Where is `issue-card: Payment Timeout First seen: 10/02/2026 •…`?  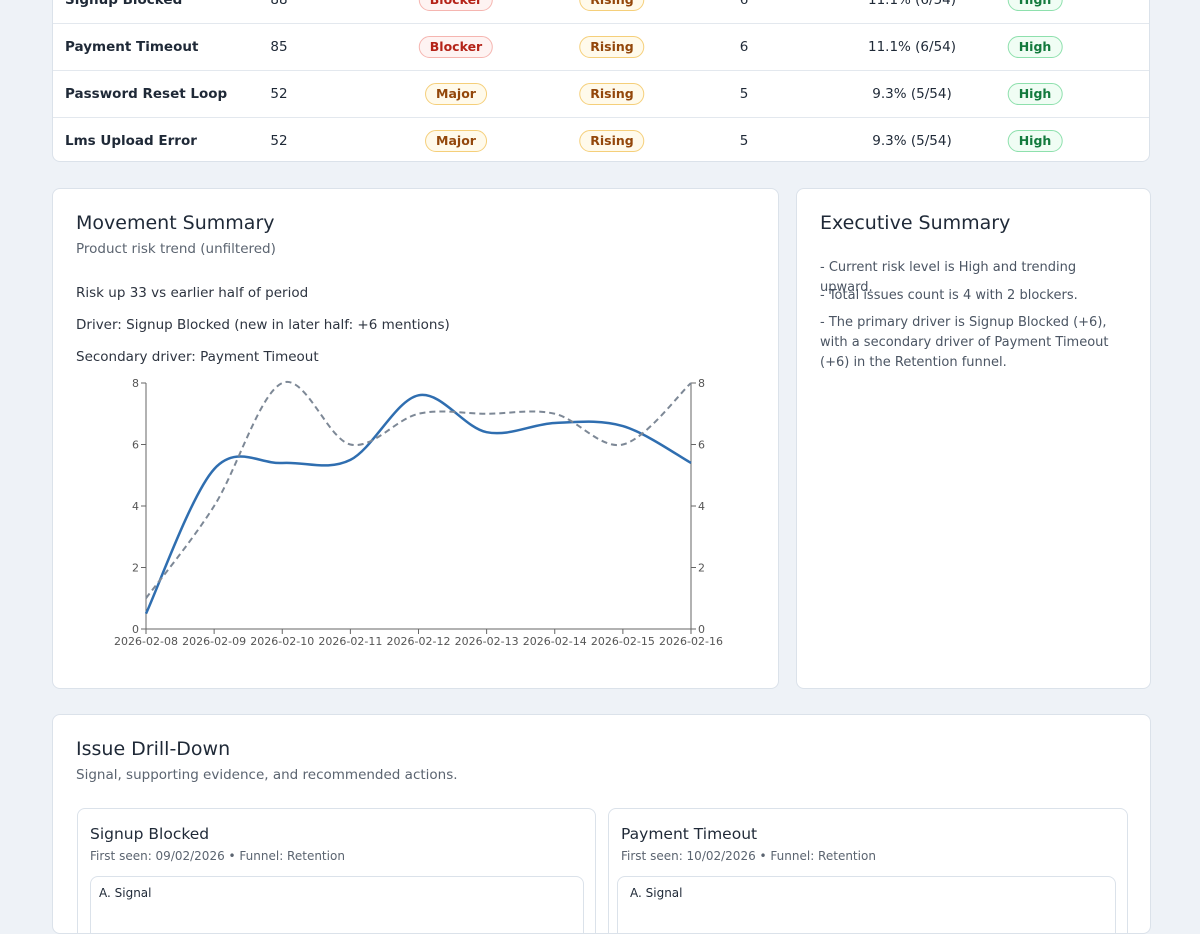
issue-card: Payment Timeout First seen: 10/02/2026 •… is located at coordinates (868, 870).